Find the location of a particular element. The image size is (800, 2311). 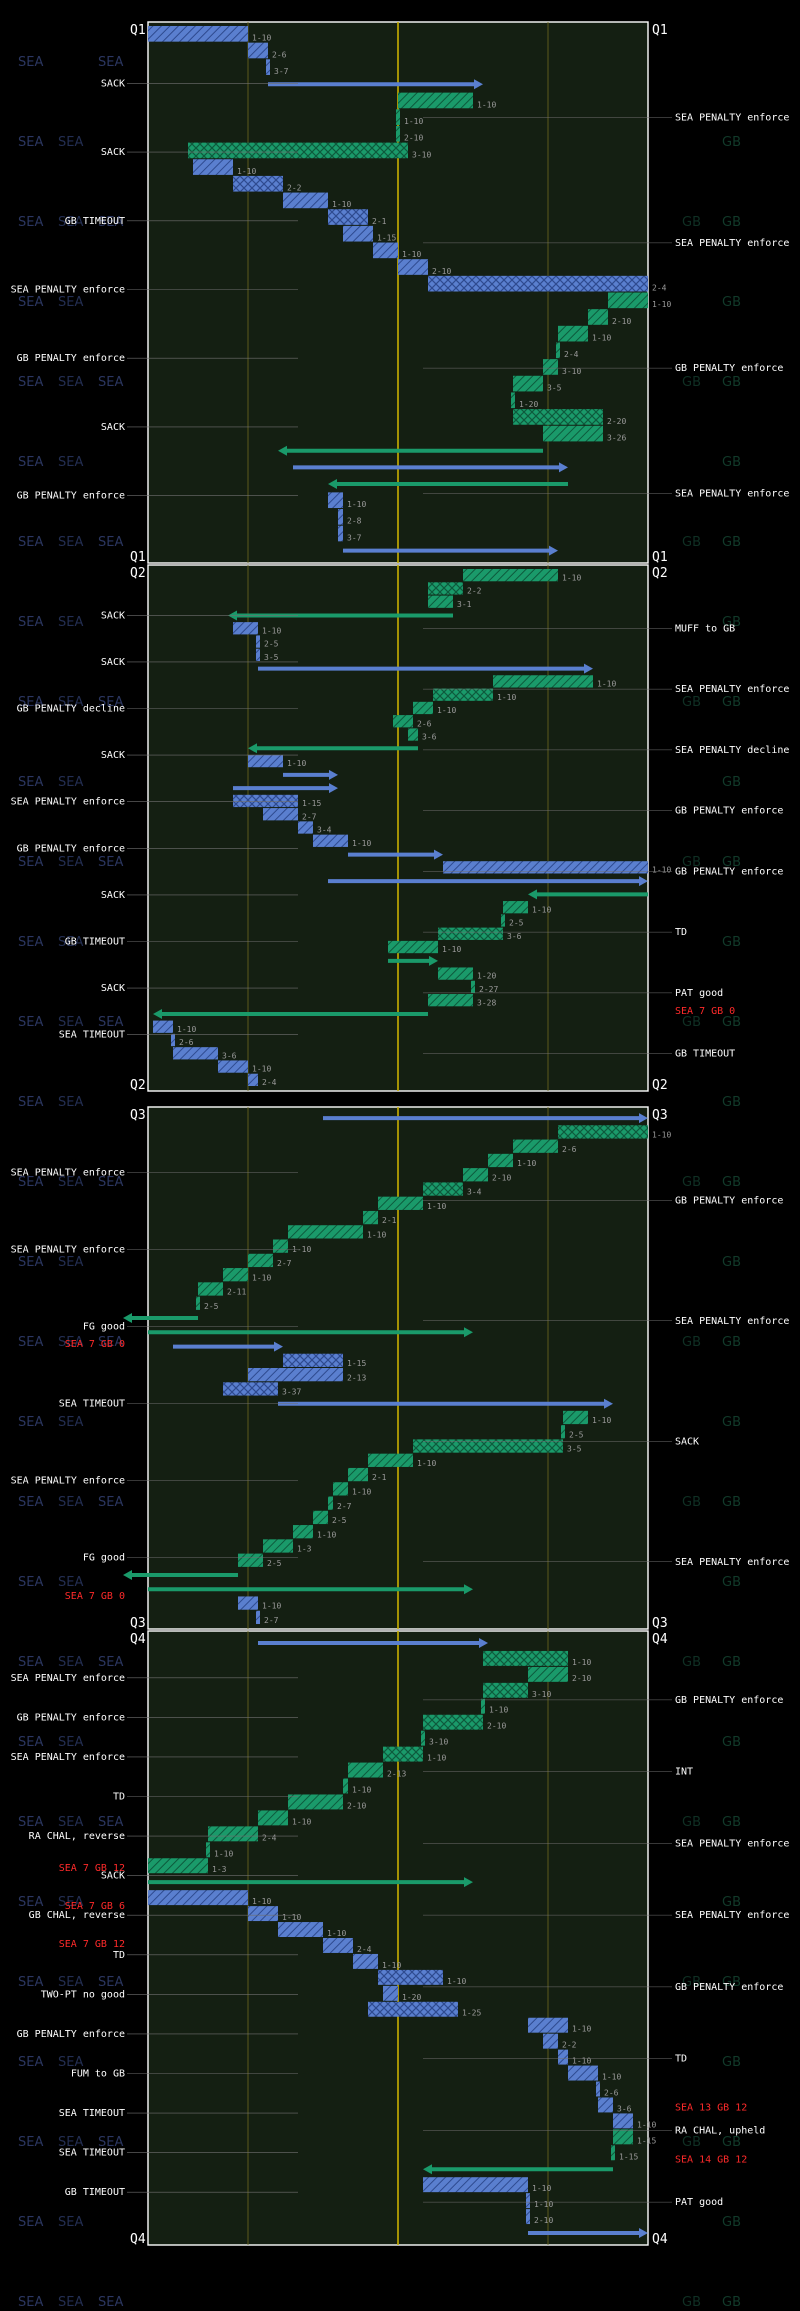

play: 2-2 is located at coordinates (560, 2041).